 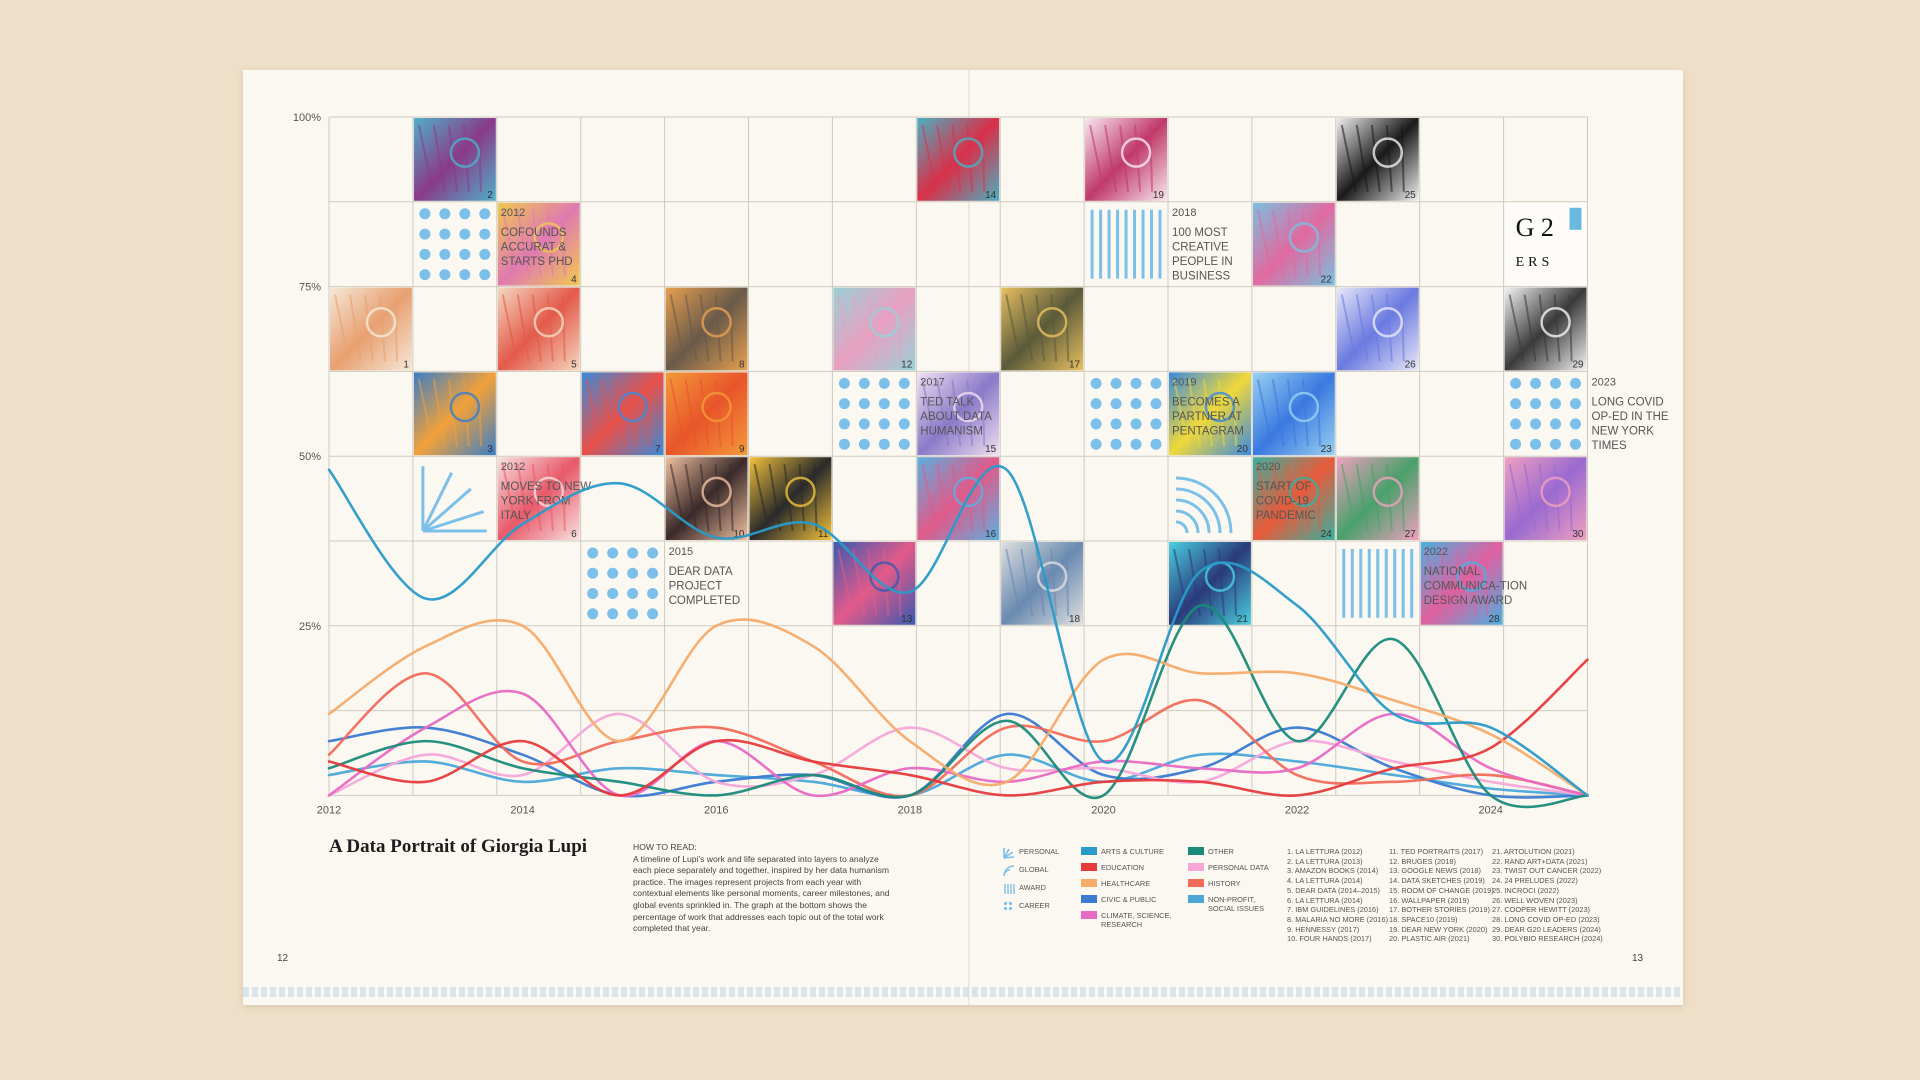 I want to click on fan-icon, so click(x=454, y=499).